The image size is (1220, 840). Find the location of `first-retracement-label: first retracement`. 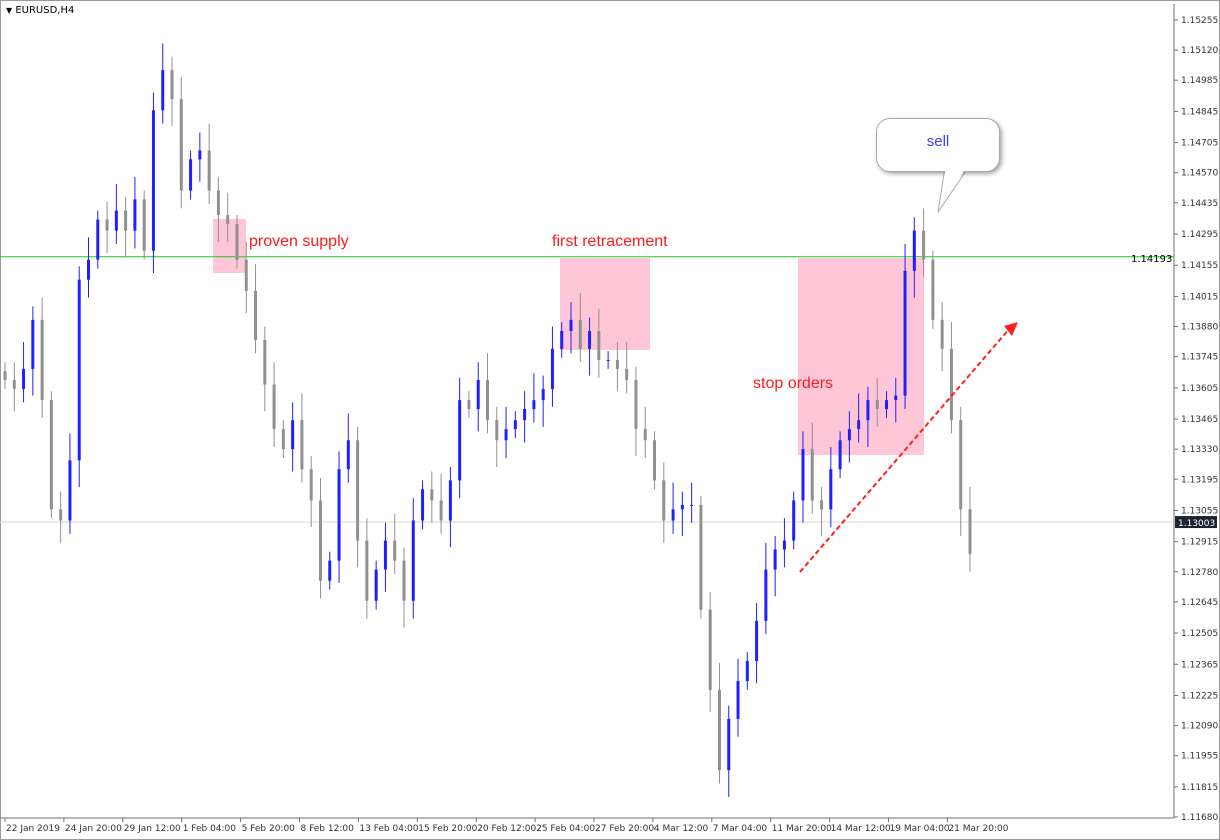

first-retracement-label: first retracement is located at coordinates (610, 241).